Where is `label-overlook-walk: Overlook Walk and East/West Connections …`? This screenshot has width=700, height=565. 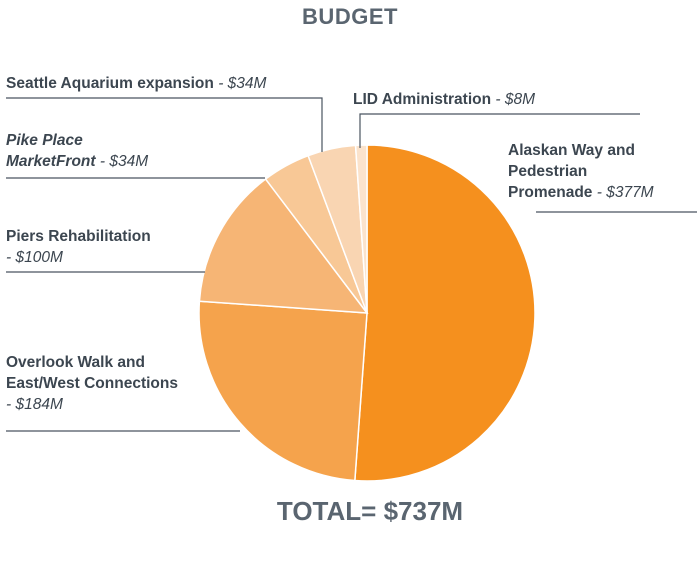
label-overlook-walk: Overlook Walk and East/West Connections … is located at coordinates (92, 383).